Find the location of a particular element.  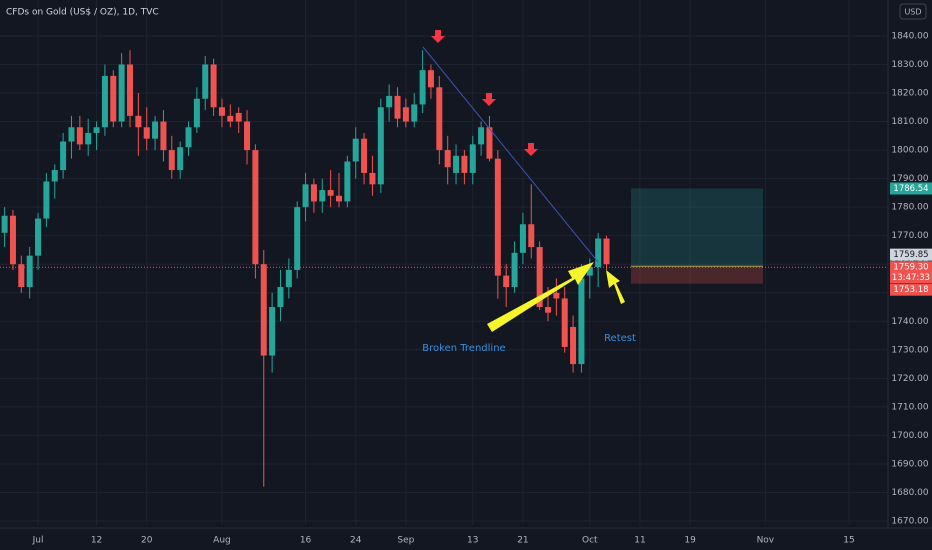

x-tick-label: Jul is located at coordinates (38, 541).